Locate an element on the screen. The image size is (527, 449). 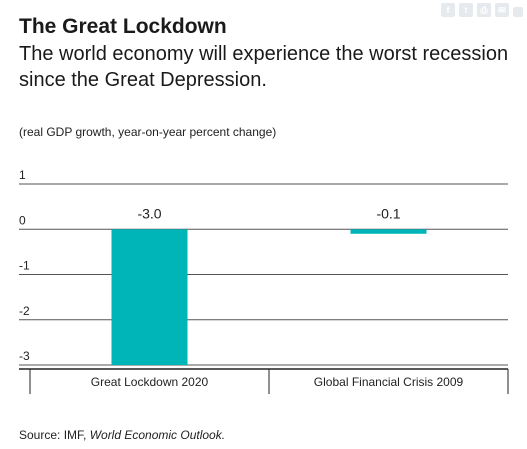
chart-title: The Great Lockdown is located at coordinates (123, 26).